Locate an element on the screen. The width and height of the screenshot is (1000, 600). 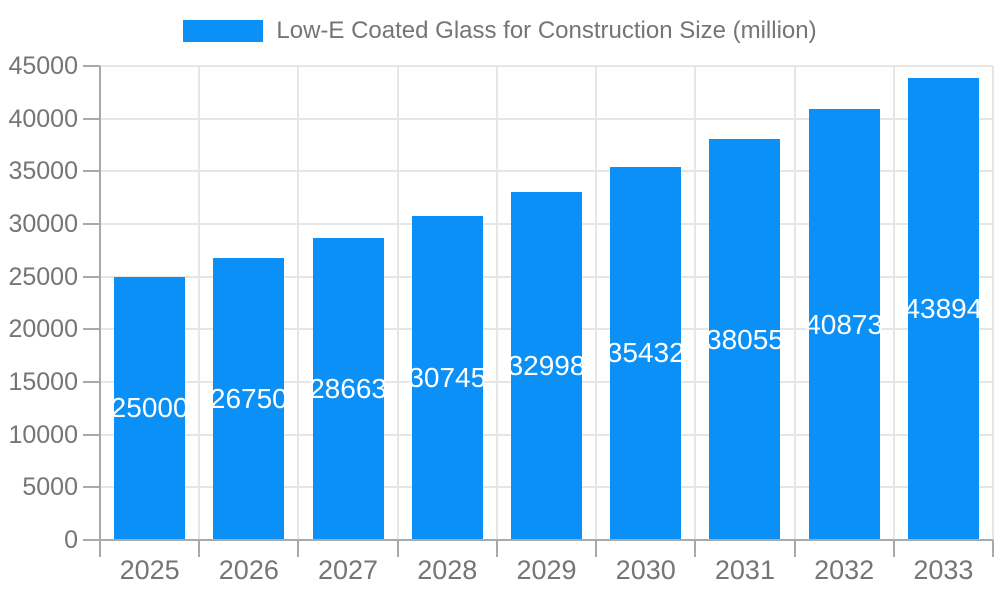
bar-value-label: 35432 is located at coordinates (645, 353).